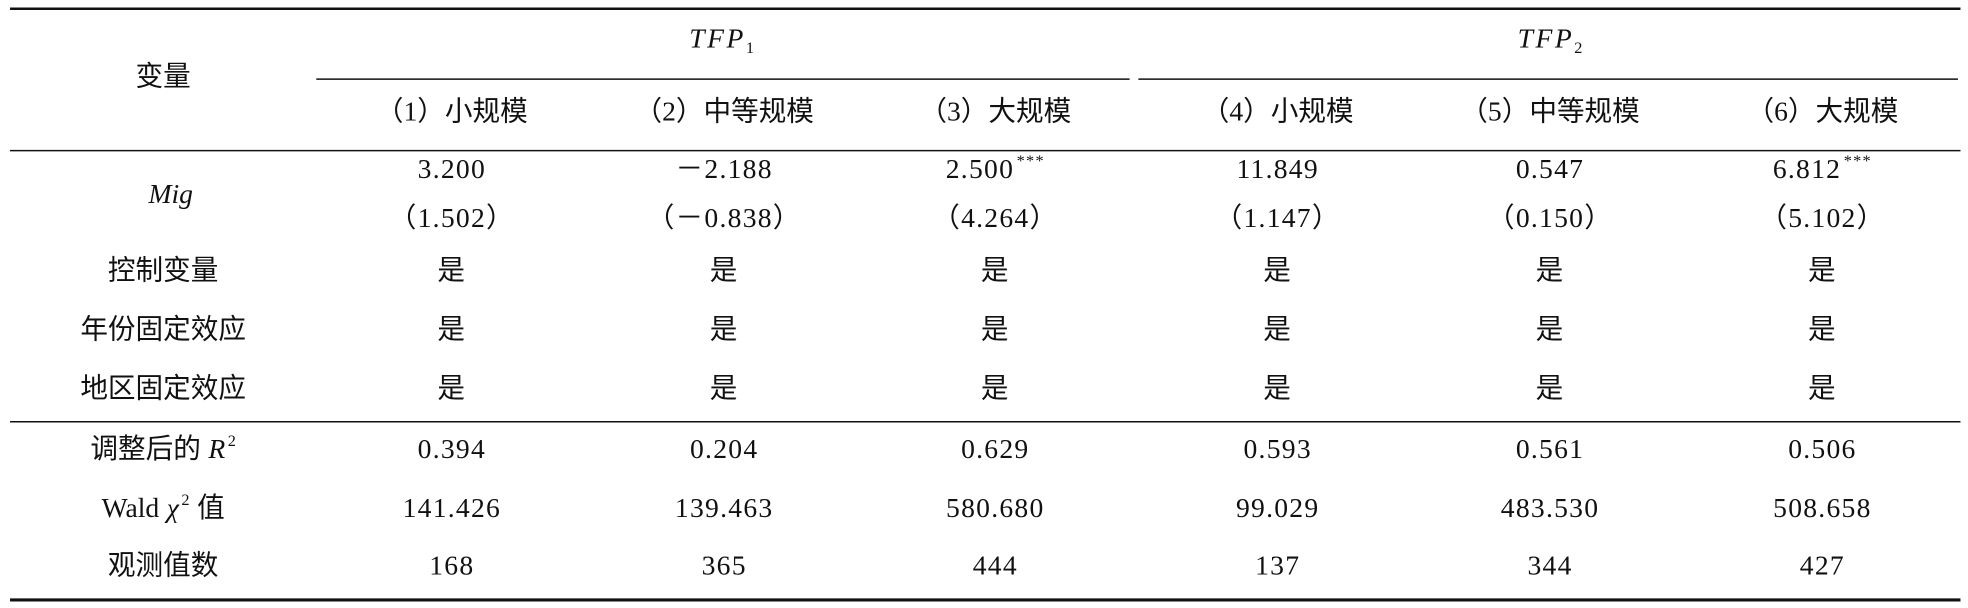  I want to click on cell: 580.680, so click(995, 507).